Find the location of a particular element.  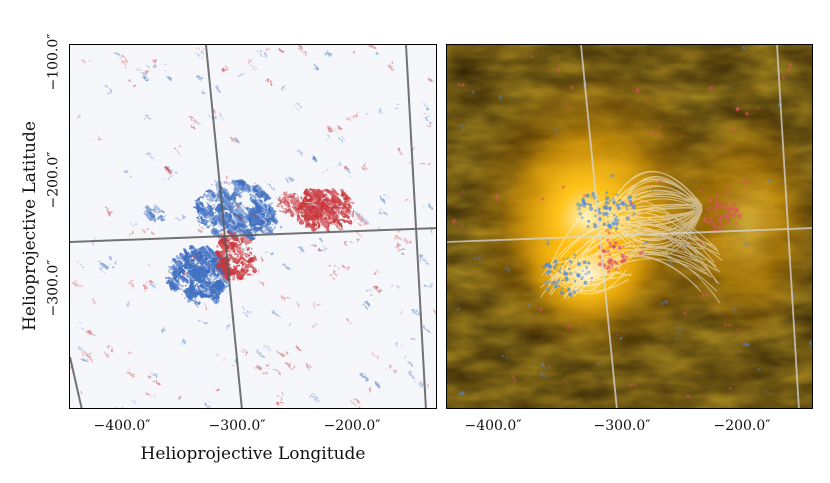

y-tick-label: −300.0″ is located at coordinates (53, 288).